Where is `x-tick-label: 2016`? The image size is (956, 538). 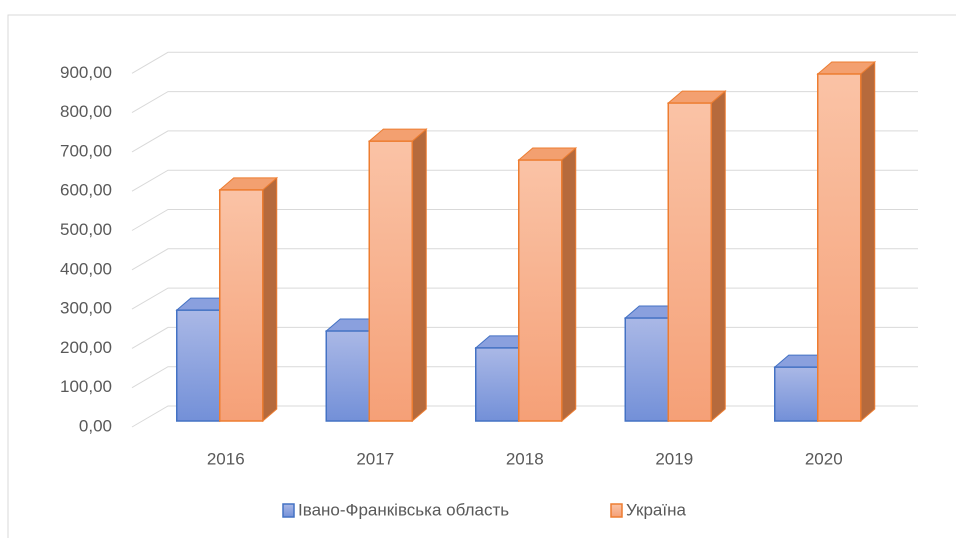
x-tick-label: 2016 is located at coordinates (226, 458).